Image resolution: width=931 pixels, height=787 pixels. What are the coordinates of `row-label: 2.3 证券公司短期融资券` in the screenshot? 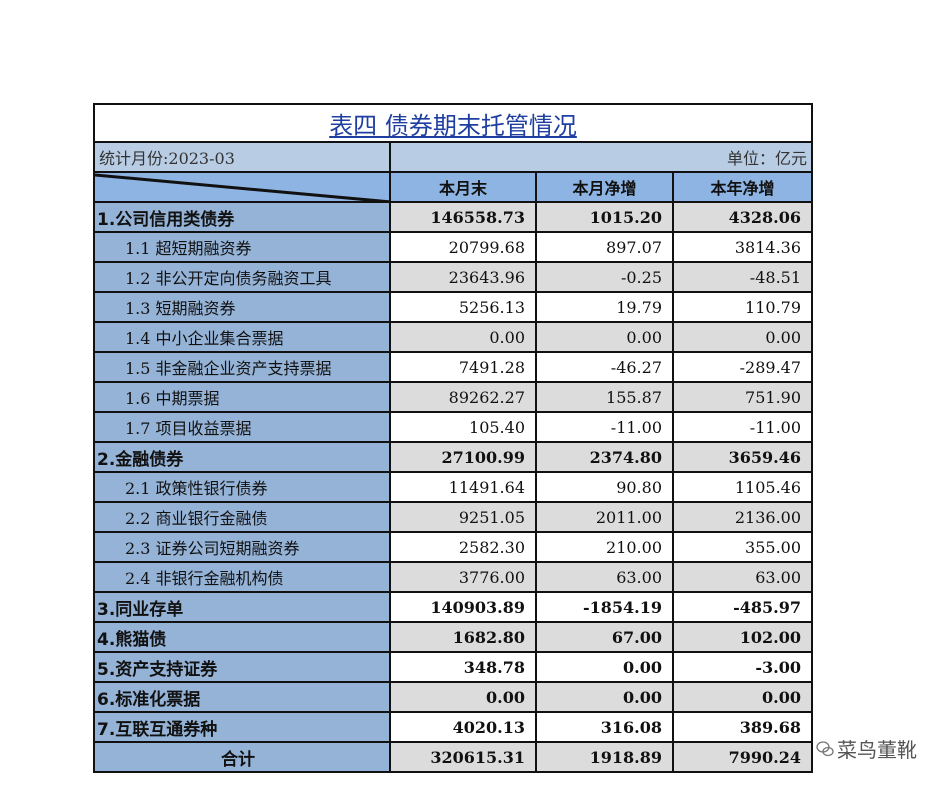 It's located at (242, 547).